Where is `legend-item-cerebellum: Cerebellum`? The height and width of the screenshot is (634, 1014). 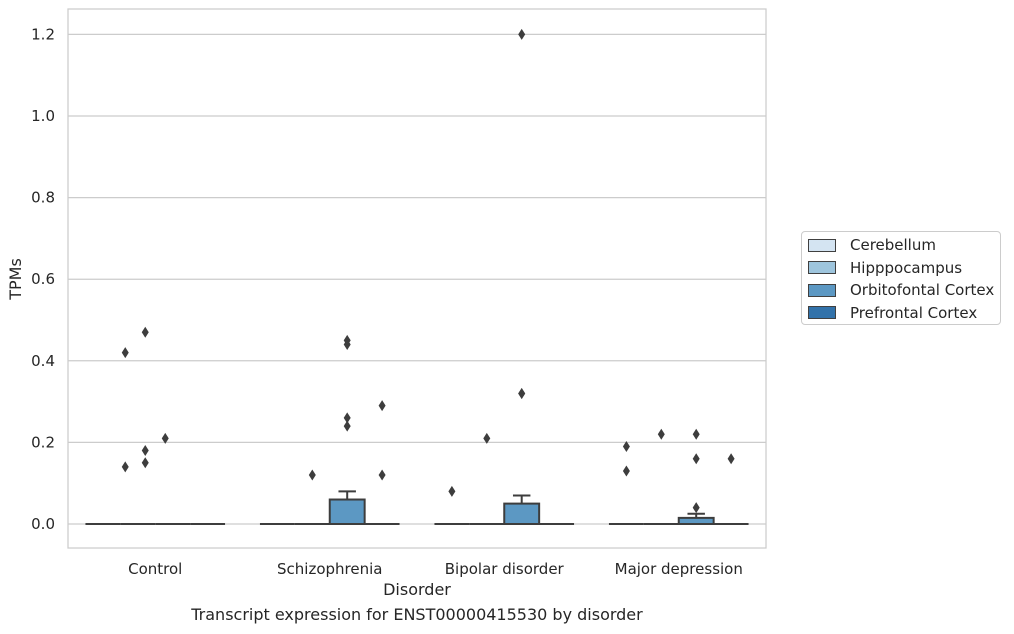 legend-item-cerebellum: Cerebellum is located at coordinates (872, 245).